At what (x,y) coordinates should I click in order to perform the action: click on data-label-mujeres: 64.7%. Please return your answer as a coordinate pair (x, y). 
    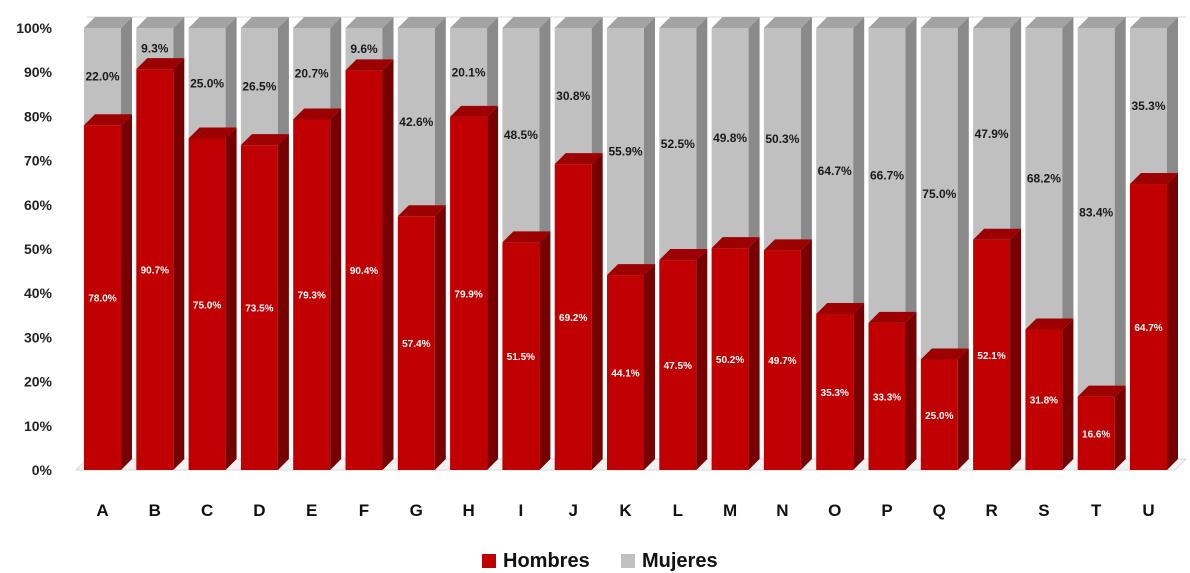
    Looking at the image, I should click on (835, 171).